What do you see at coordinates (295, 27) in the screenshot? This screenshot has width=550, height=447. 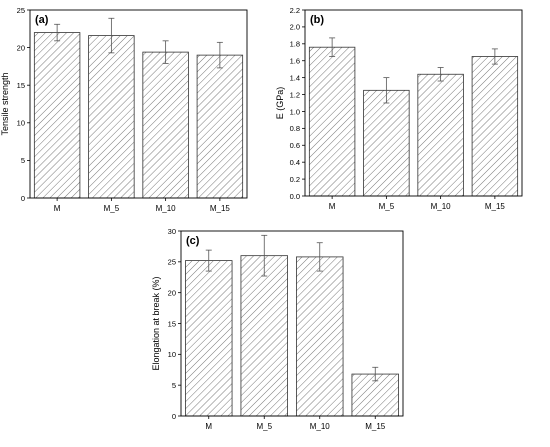 I see `y-tick-label: 2.0` at bounding box center [295, 27].